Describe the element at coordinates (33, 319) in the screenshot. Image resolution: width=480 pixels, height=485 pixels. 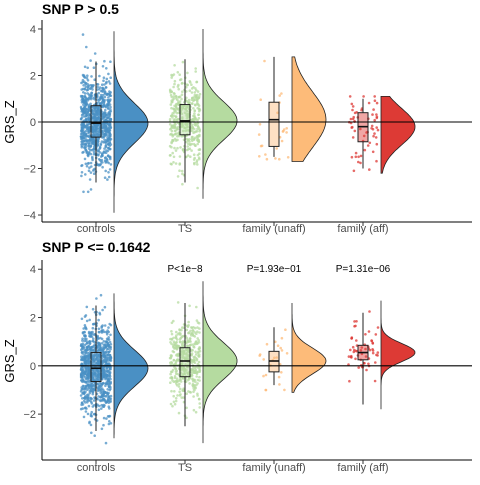
I see `y-tick-label: 2` at that location.